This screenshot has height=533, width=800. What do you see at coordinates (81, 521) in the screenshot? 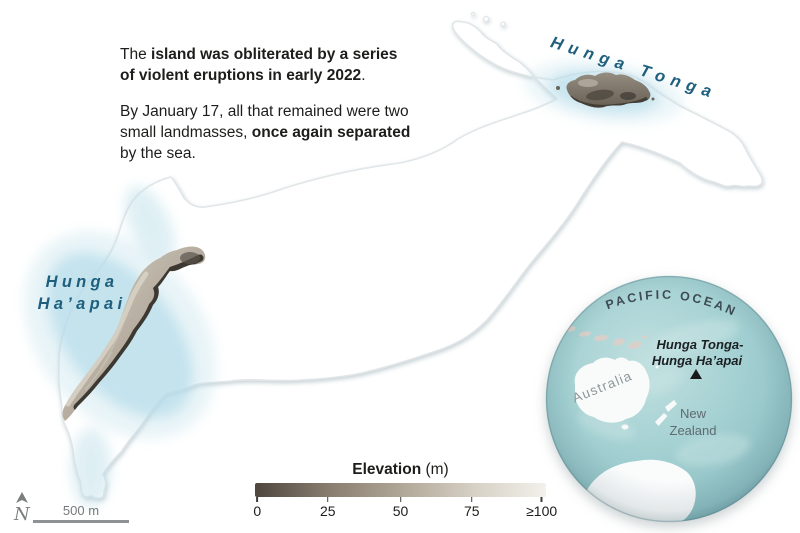
I see `scale-line` at bounding box center [81, 521].